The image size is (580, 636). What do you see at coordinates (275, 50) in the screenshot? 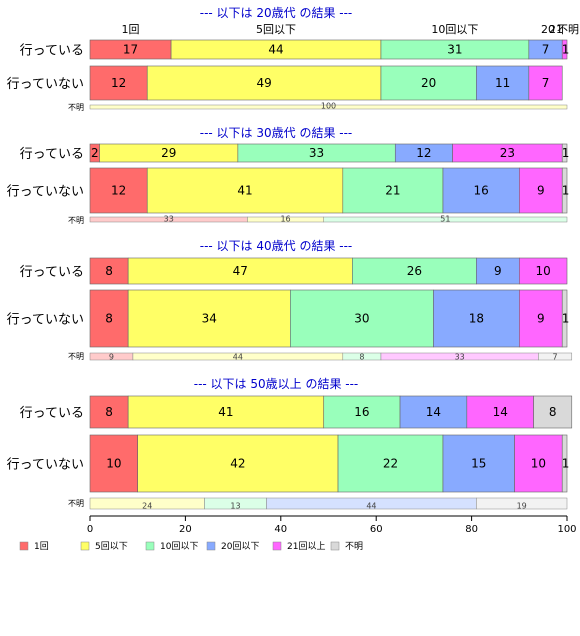
I see `data-label: 44` at bounding box center [275, 50].